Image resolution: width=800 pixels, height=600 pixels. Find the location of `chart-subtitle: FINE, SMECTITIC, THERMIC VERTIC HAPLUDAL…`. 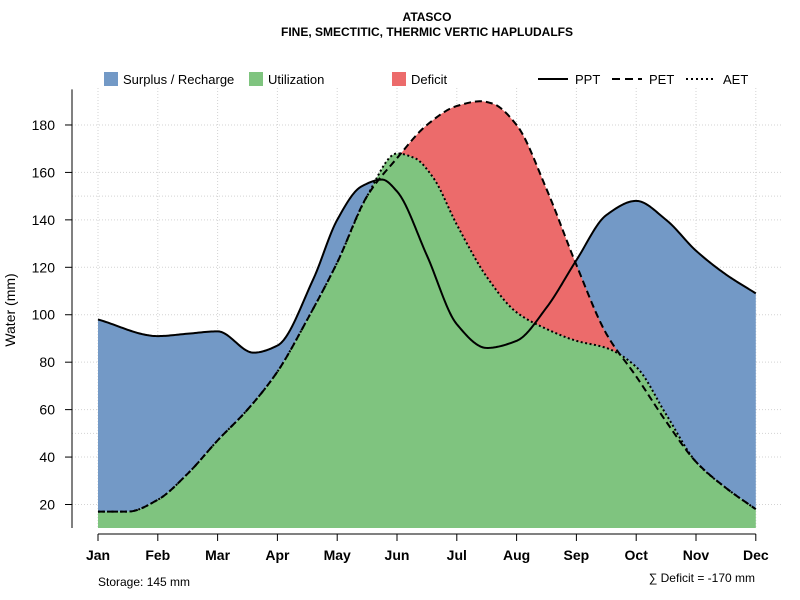

chart-subtitle: FINE, SMECTITIC, THERMIC VERTIC HAPLUDAL… is located at coordinates (427, 32).